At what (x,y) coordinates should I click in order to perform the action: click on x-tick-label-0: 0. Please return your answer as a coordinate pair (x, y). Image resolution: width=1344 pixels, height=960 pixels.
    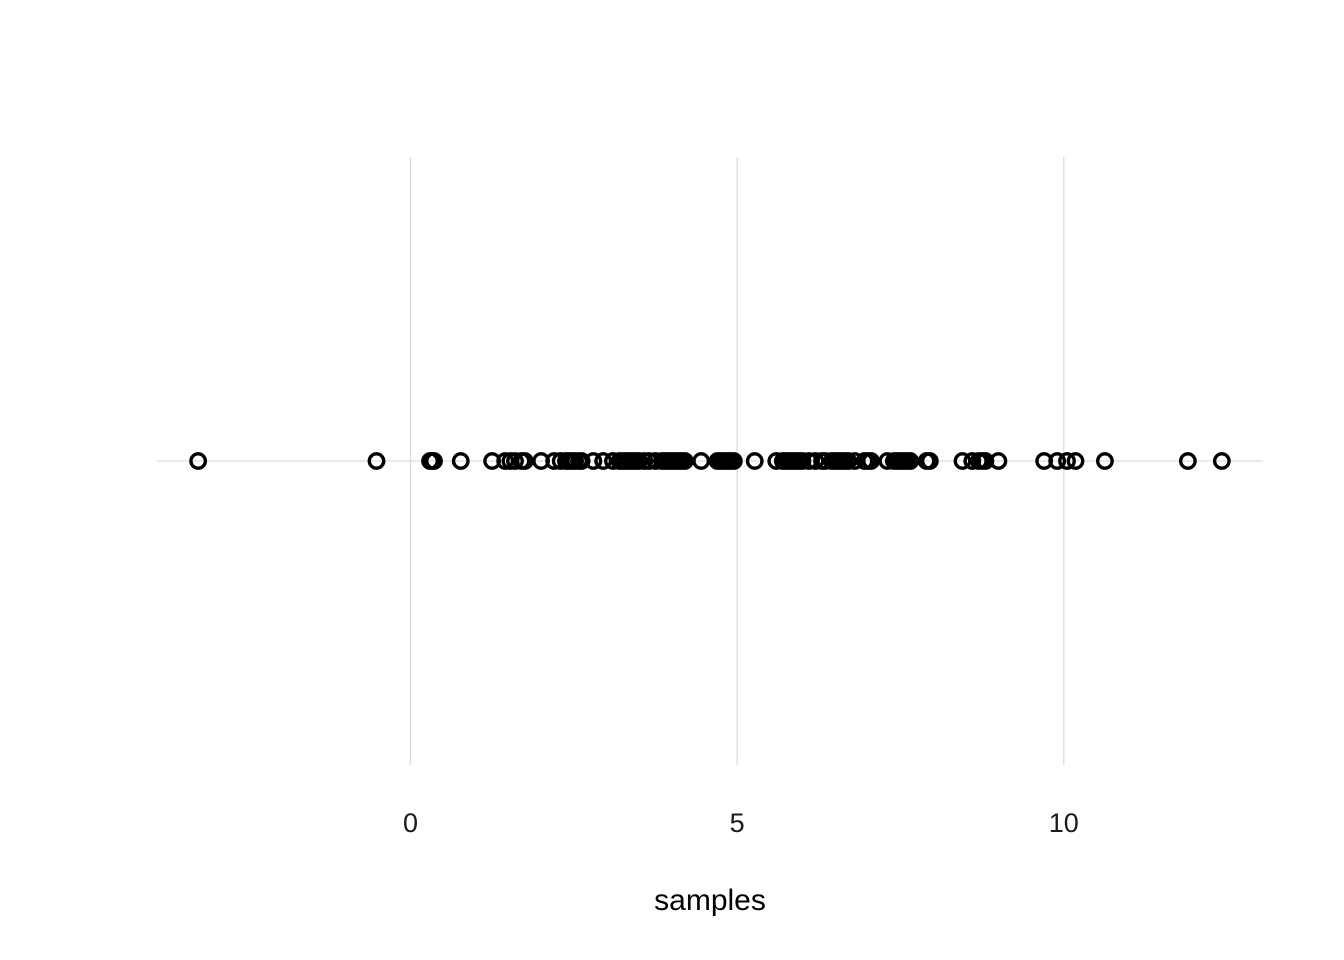
    Looking at the image, I should click on (410, 823).